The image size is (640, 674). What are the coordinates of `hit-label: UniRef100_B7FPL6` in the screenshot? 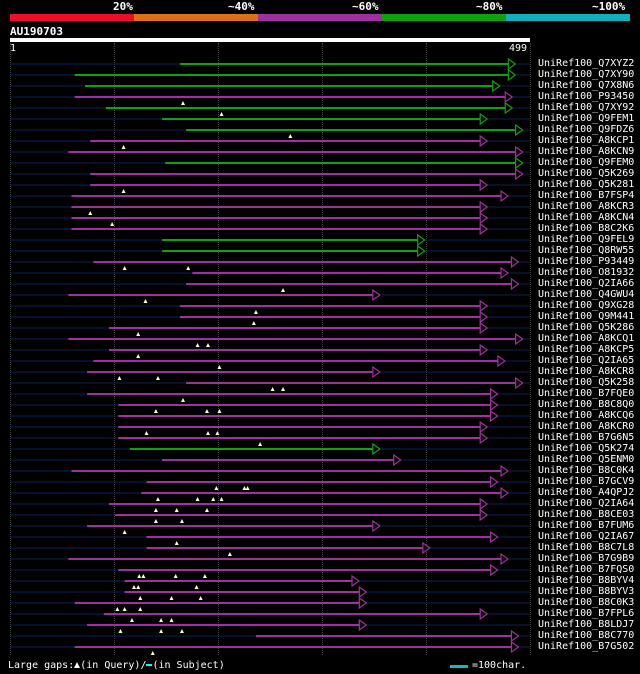 It's located at (586, 613).